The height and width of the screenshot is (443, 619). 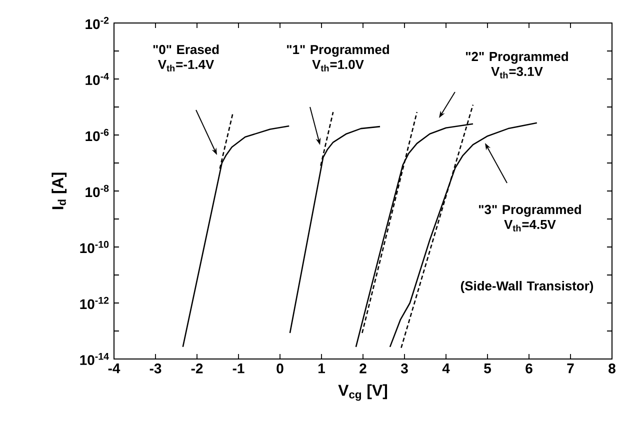 I want to click on y-tick-label: 10$^{-2}$, so click(x=97, y=23).